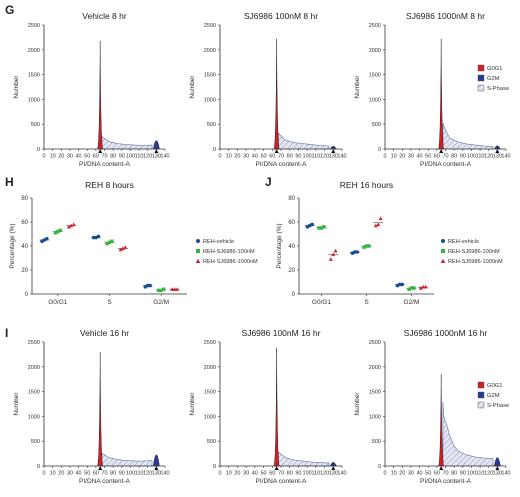  What do you see at coordinates (493, 396) in the screenshot?
I see `legend-label: G2M` at bounding box center [493, 396].